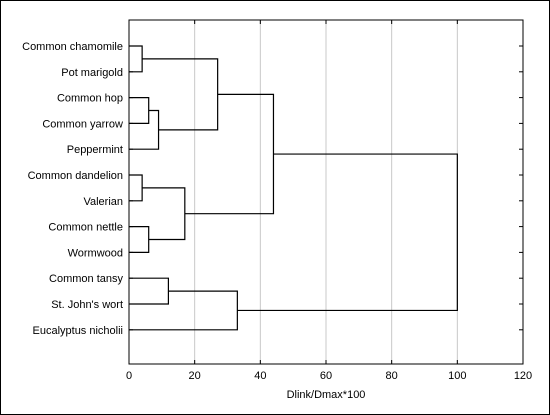  What do you see at coordinates (139, 110) in the screenshot?
I see `link-c2` at bounding box center [139, 110].